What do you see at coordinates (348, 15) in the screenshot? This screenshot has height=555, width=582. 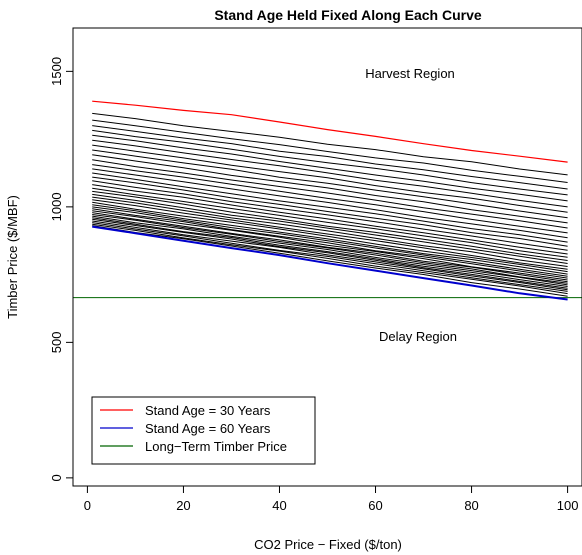 I see `chart-title: Stand Age Held Fixed Along Each Curve` at bounding box center [348, 15].